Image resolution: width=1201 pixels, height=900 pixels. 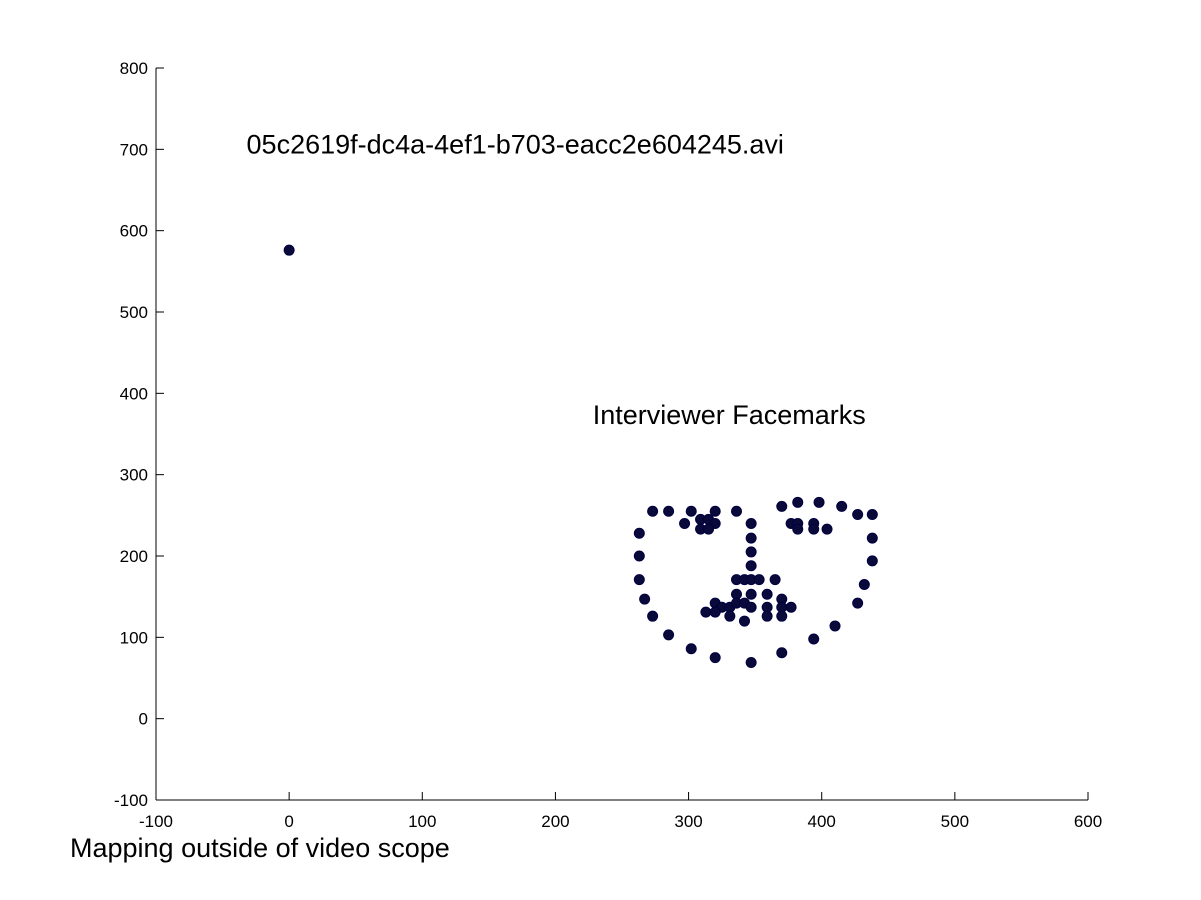 I want to click on x-tick-label: 600, so click(x=1088, y=821).